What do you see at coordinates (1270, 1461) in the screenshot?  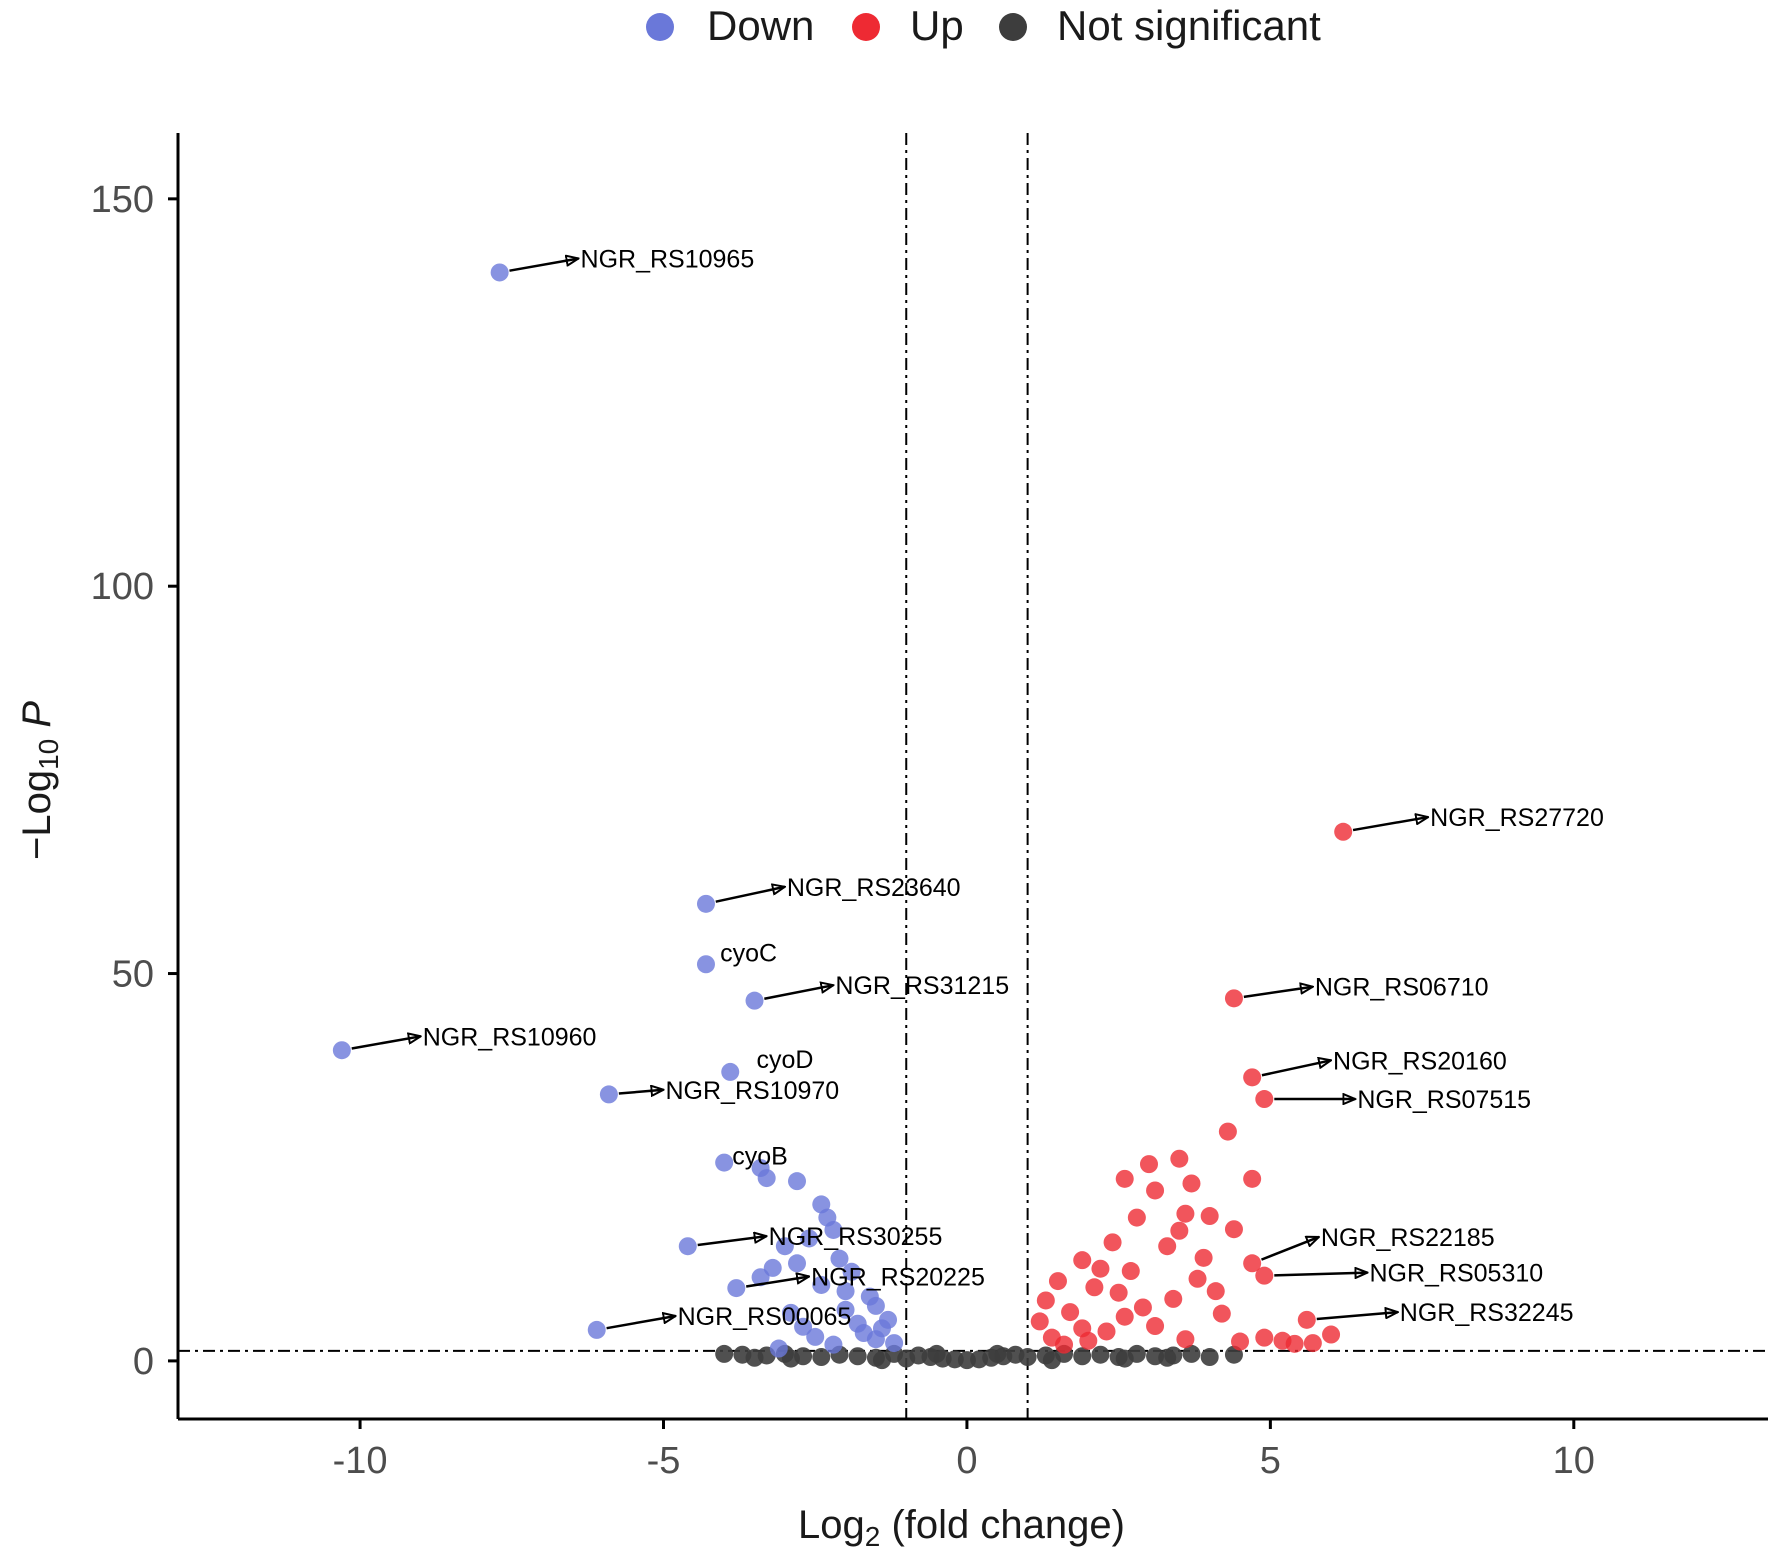 I see `x-tick-label: 5` at bounding box center [1270, 1461].